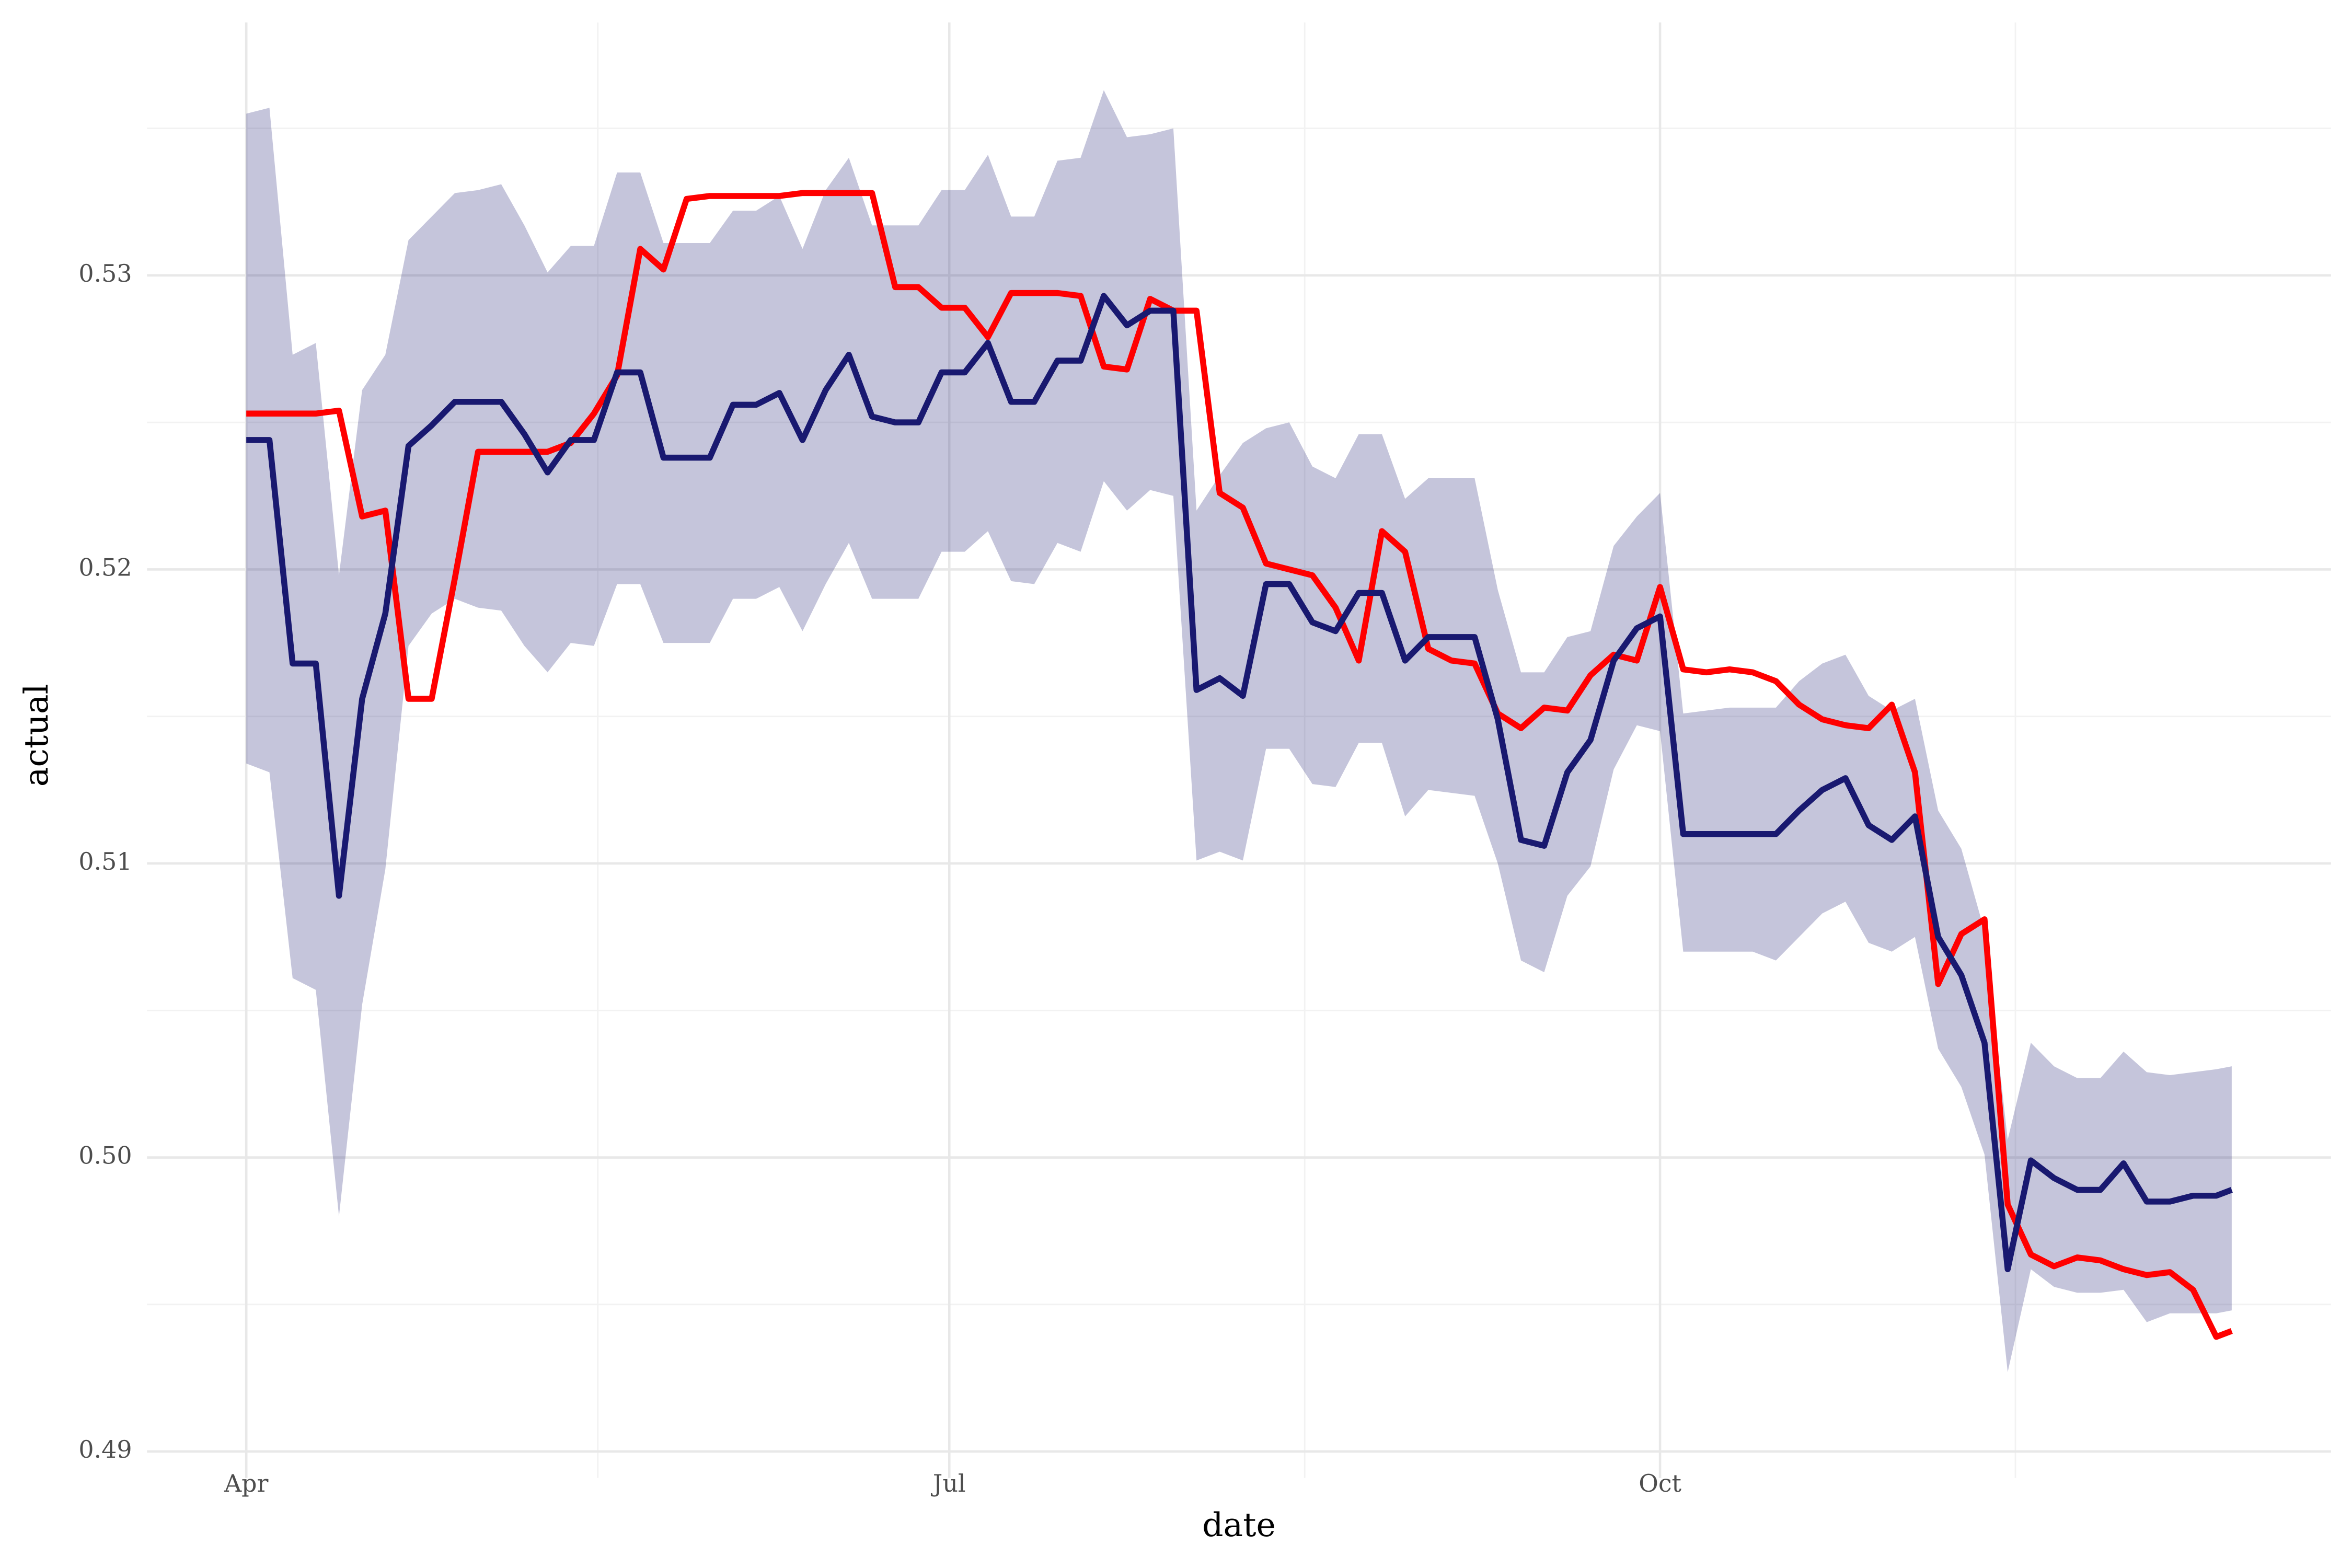 This screenshot has width=2352, height=1568. I want to click on y-tick-label: 0.52, so click(105, 567).